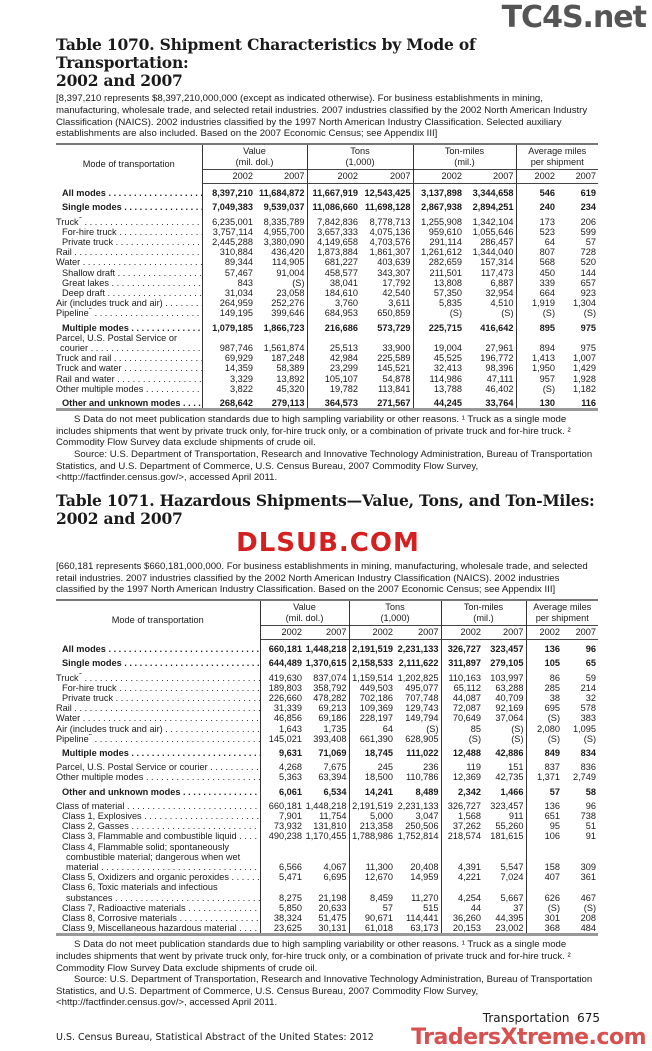 The image size is (652, 1051). What do you see at coordinates (129, 205) in the screenshot?
I see `row-stub: Single modes` at bounding box center [129, 205].